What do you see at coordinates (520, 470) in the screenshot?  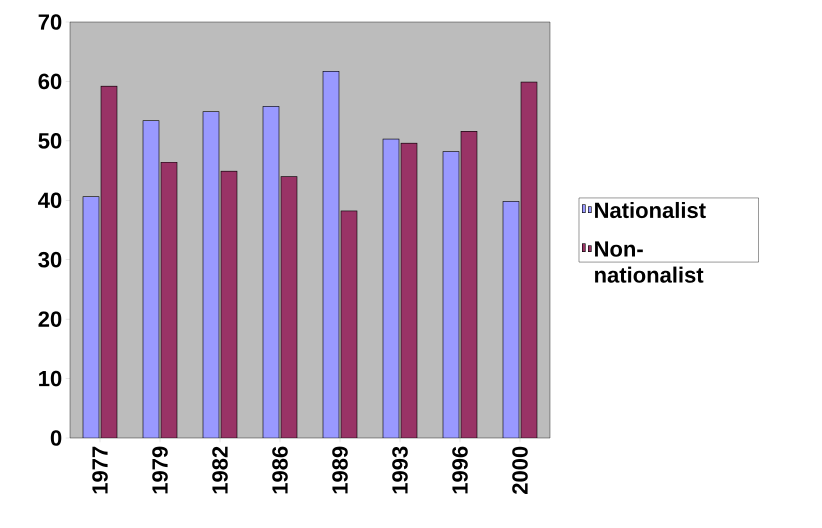 I see `x-tick-label: 2000` at bounding box center [520, 470].